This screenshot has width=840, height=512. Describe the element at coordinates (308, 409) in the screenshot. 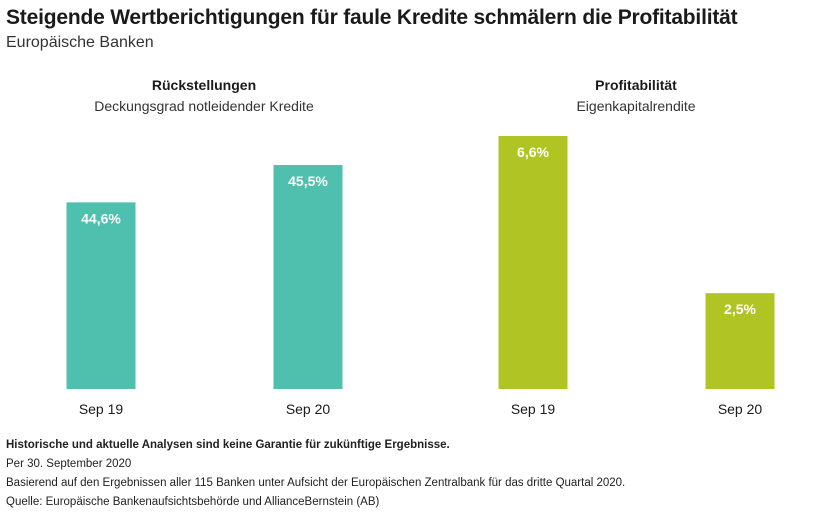

I see `x-tick-label-provisions-1: Sep 20` at that location.